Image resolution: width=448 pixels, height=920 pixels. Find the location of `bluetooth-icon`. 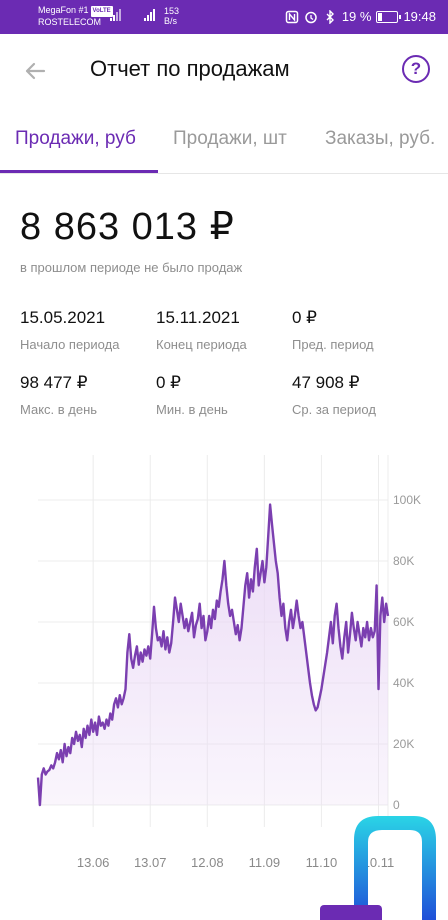

bluetooth-icon is located at coordinates (330, 16).